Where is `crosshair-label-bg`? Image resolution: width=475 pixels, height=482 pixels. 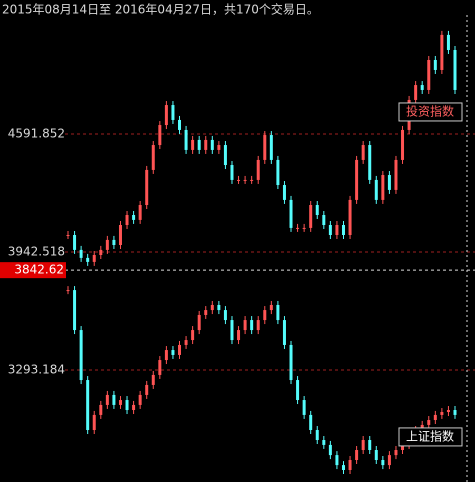
crosshair-label-bg is located at coordinates (33, 270).